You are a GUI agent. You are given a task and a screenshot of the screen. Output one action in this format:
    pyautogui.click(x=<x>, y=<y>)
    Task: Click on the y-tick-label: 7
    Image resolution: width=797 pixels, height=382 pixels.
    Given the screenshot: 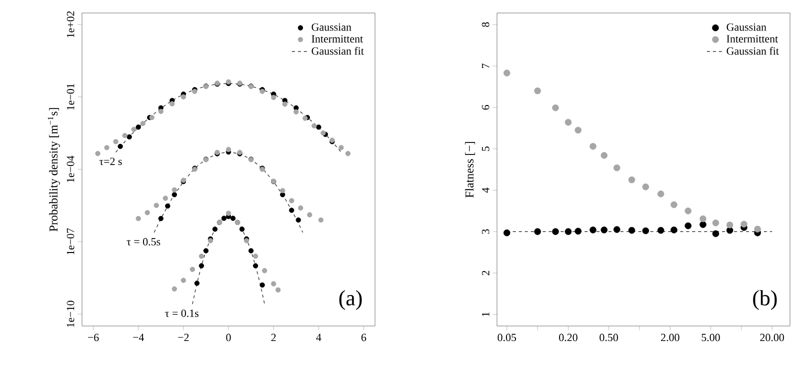 What is the action you would take?
    pyautogui.click(x=486, y=66)
    